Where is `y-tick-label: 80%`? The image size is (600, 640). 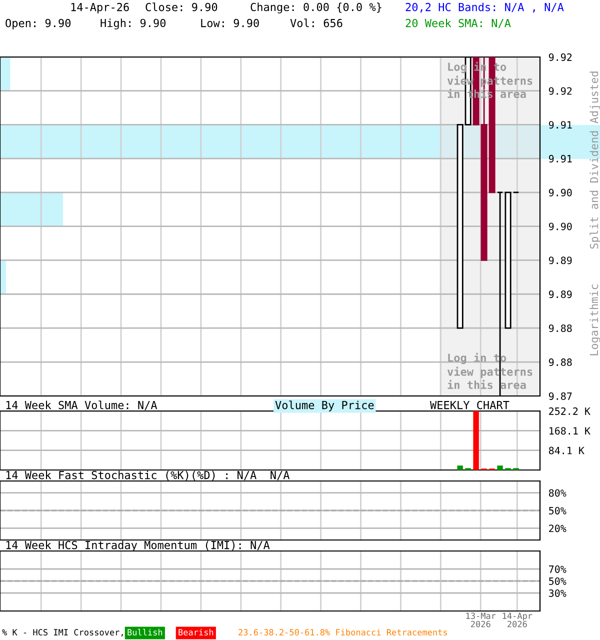
y-tick-label: 80% is located at coordinates (557, 493).